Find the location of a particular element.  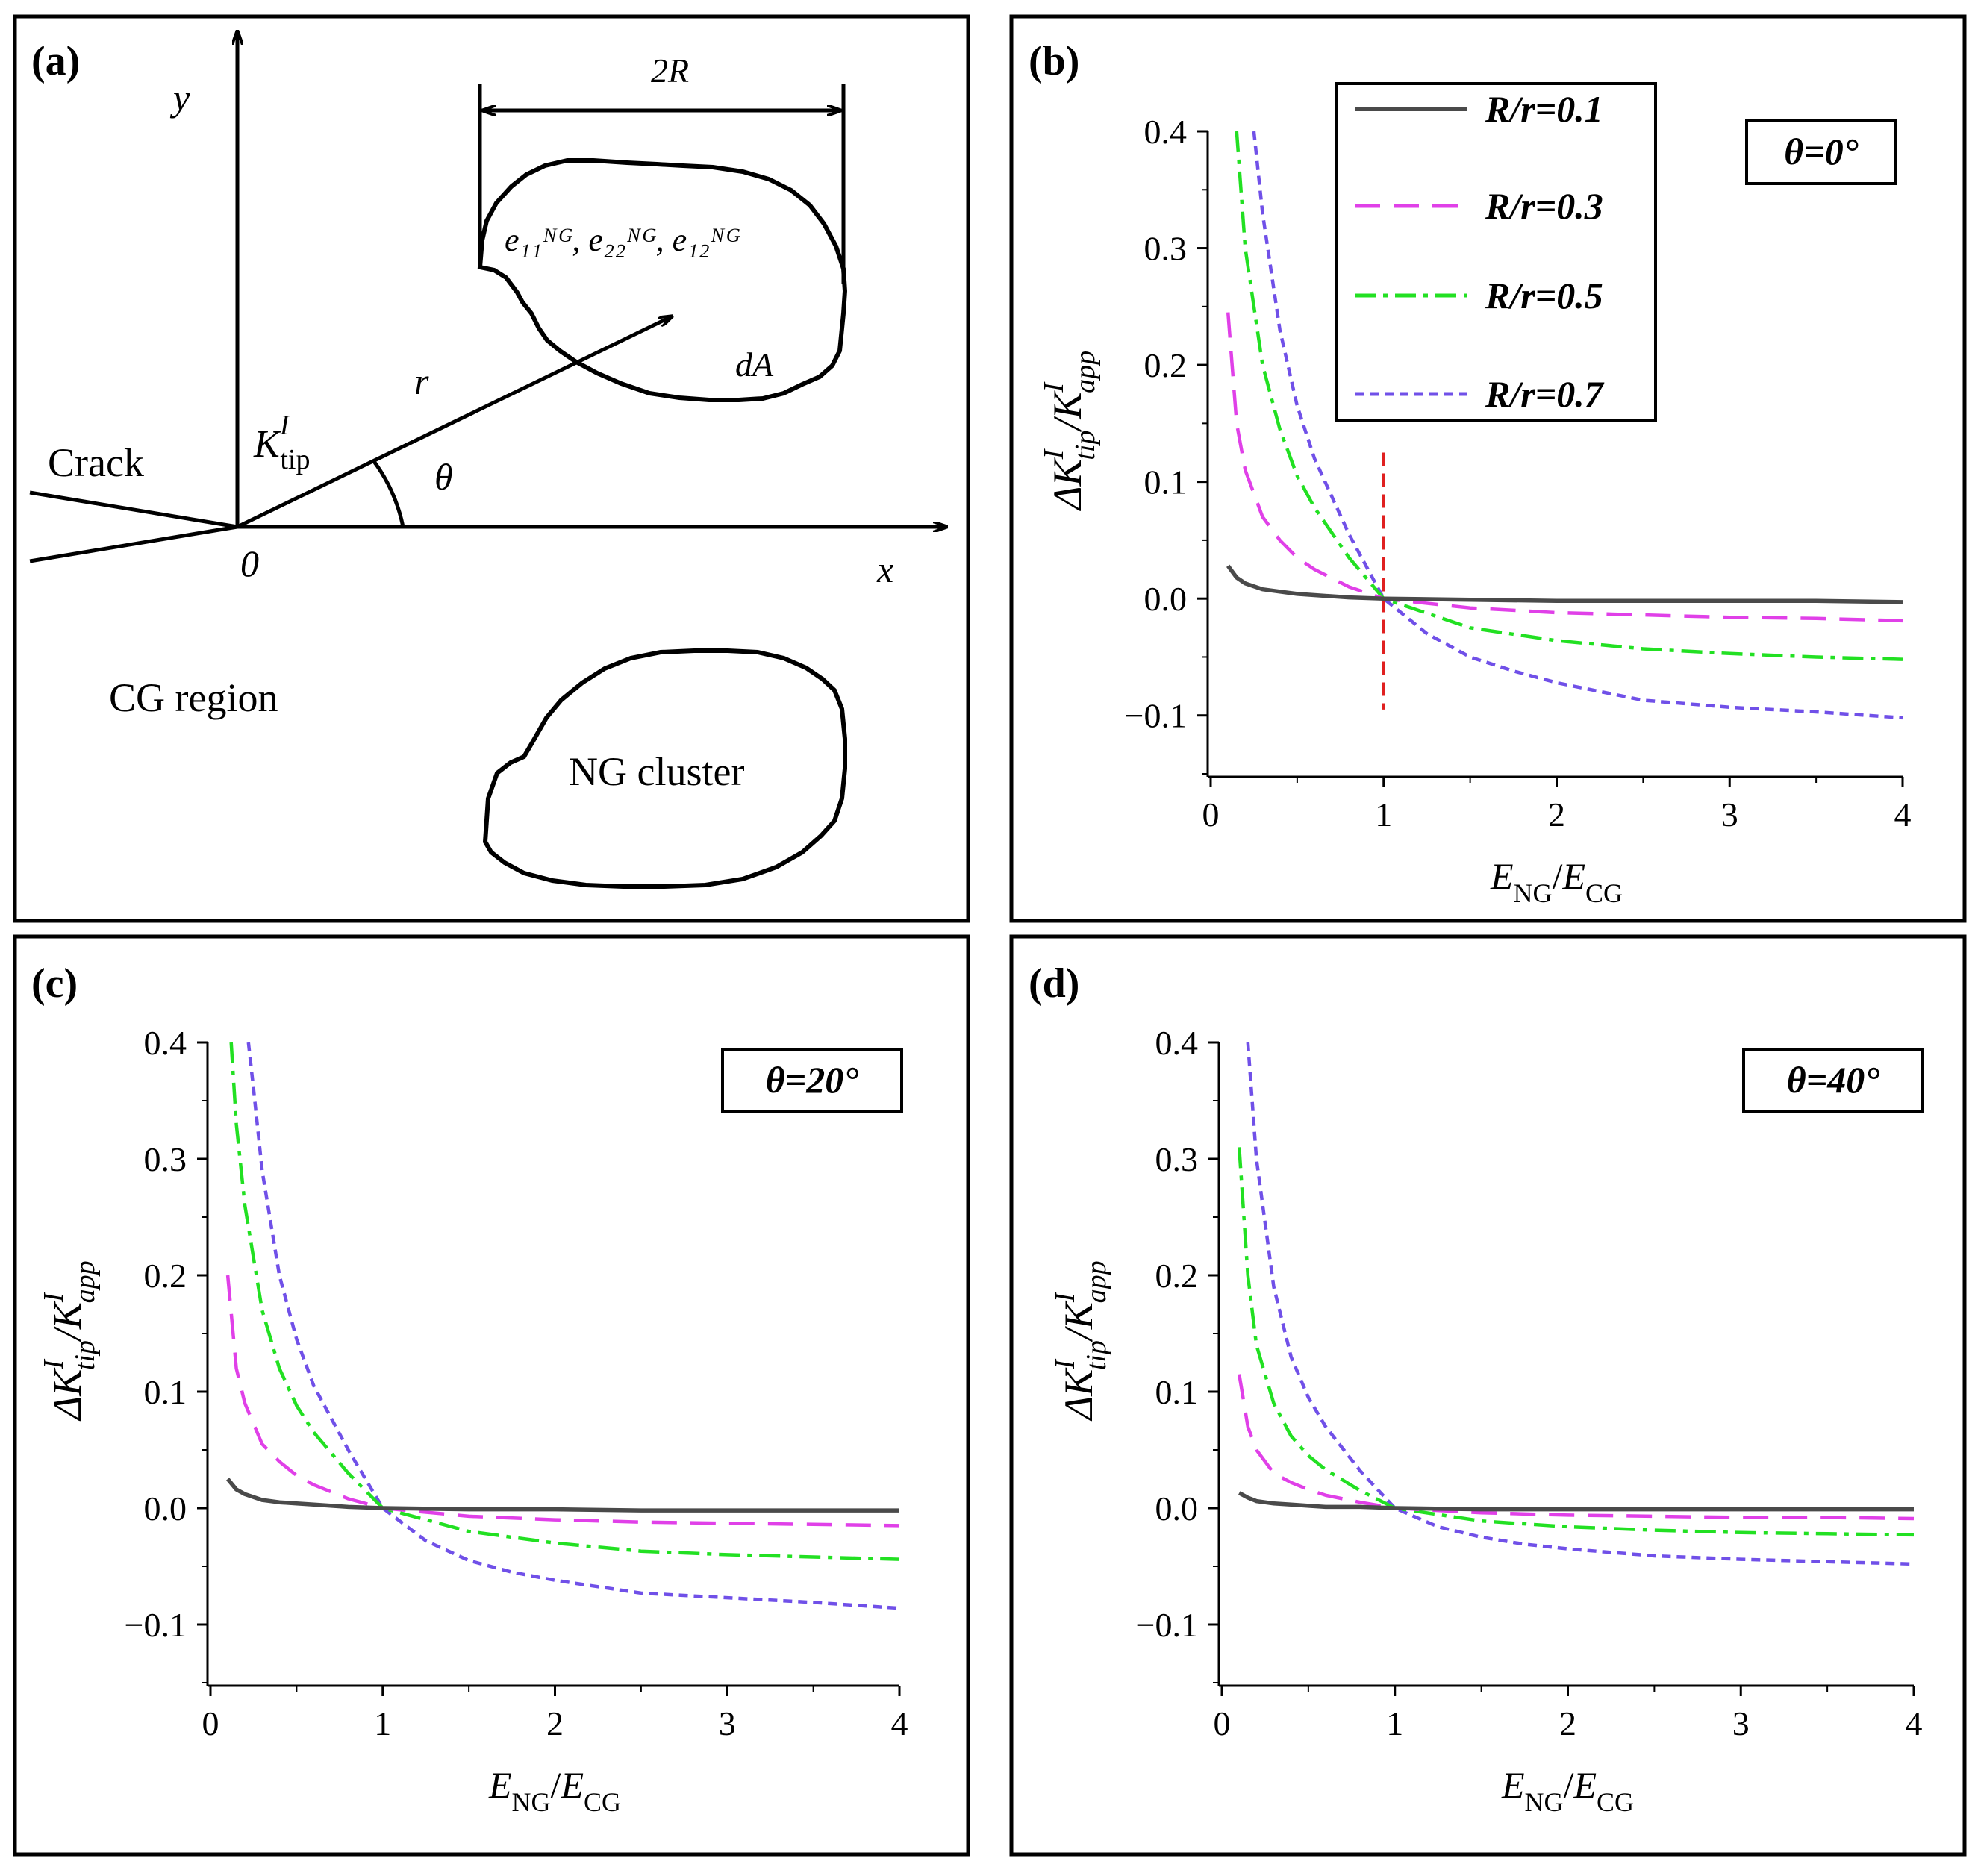

legend-label-rr07: R/r=0.7 is located at coordinates (1545, 394).